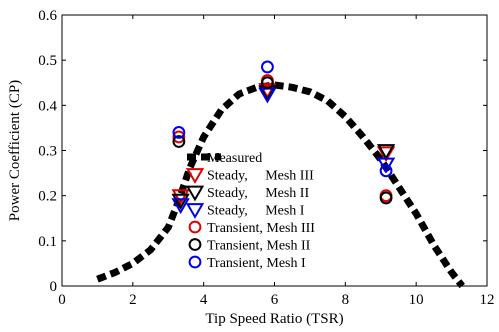  I want to click on legend-item: Steady, Mesh I, so click(245, 211).